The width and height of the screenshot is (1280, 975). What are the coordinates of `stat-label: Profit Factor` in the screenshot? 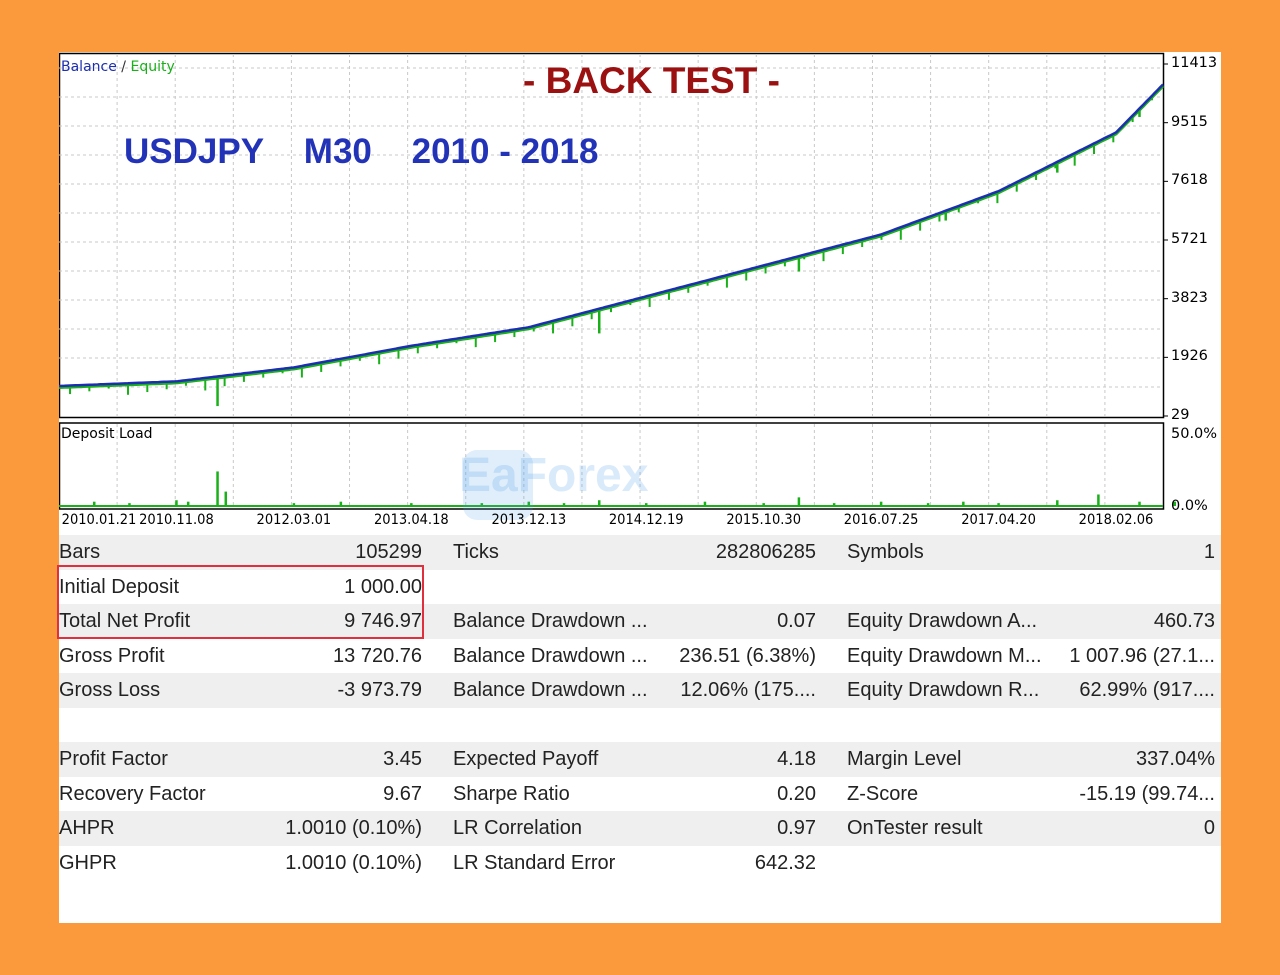 It's located at (113, 759).